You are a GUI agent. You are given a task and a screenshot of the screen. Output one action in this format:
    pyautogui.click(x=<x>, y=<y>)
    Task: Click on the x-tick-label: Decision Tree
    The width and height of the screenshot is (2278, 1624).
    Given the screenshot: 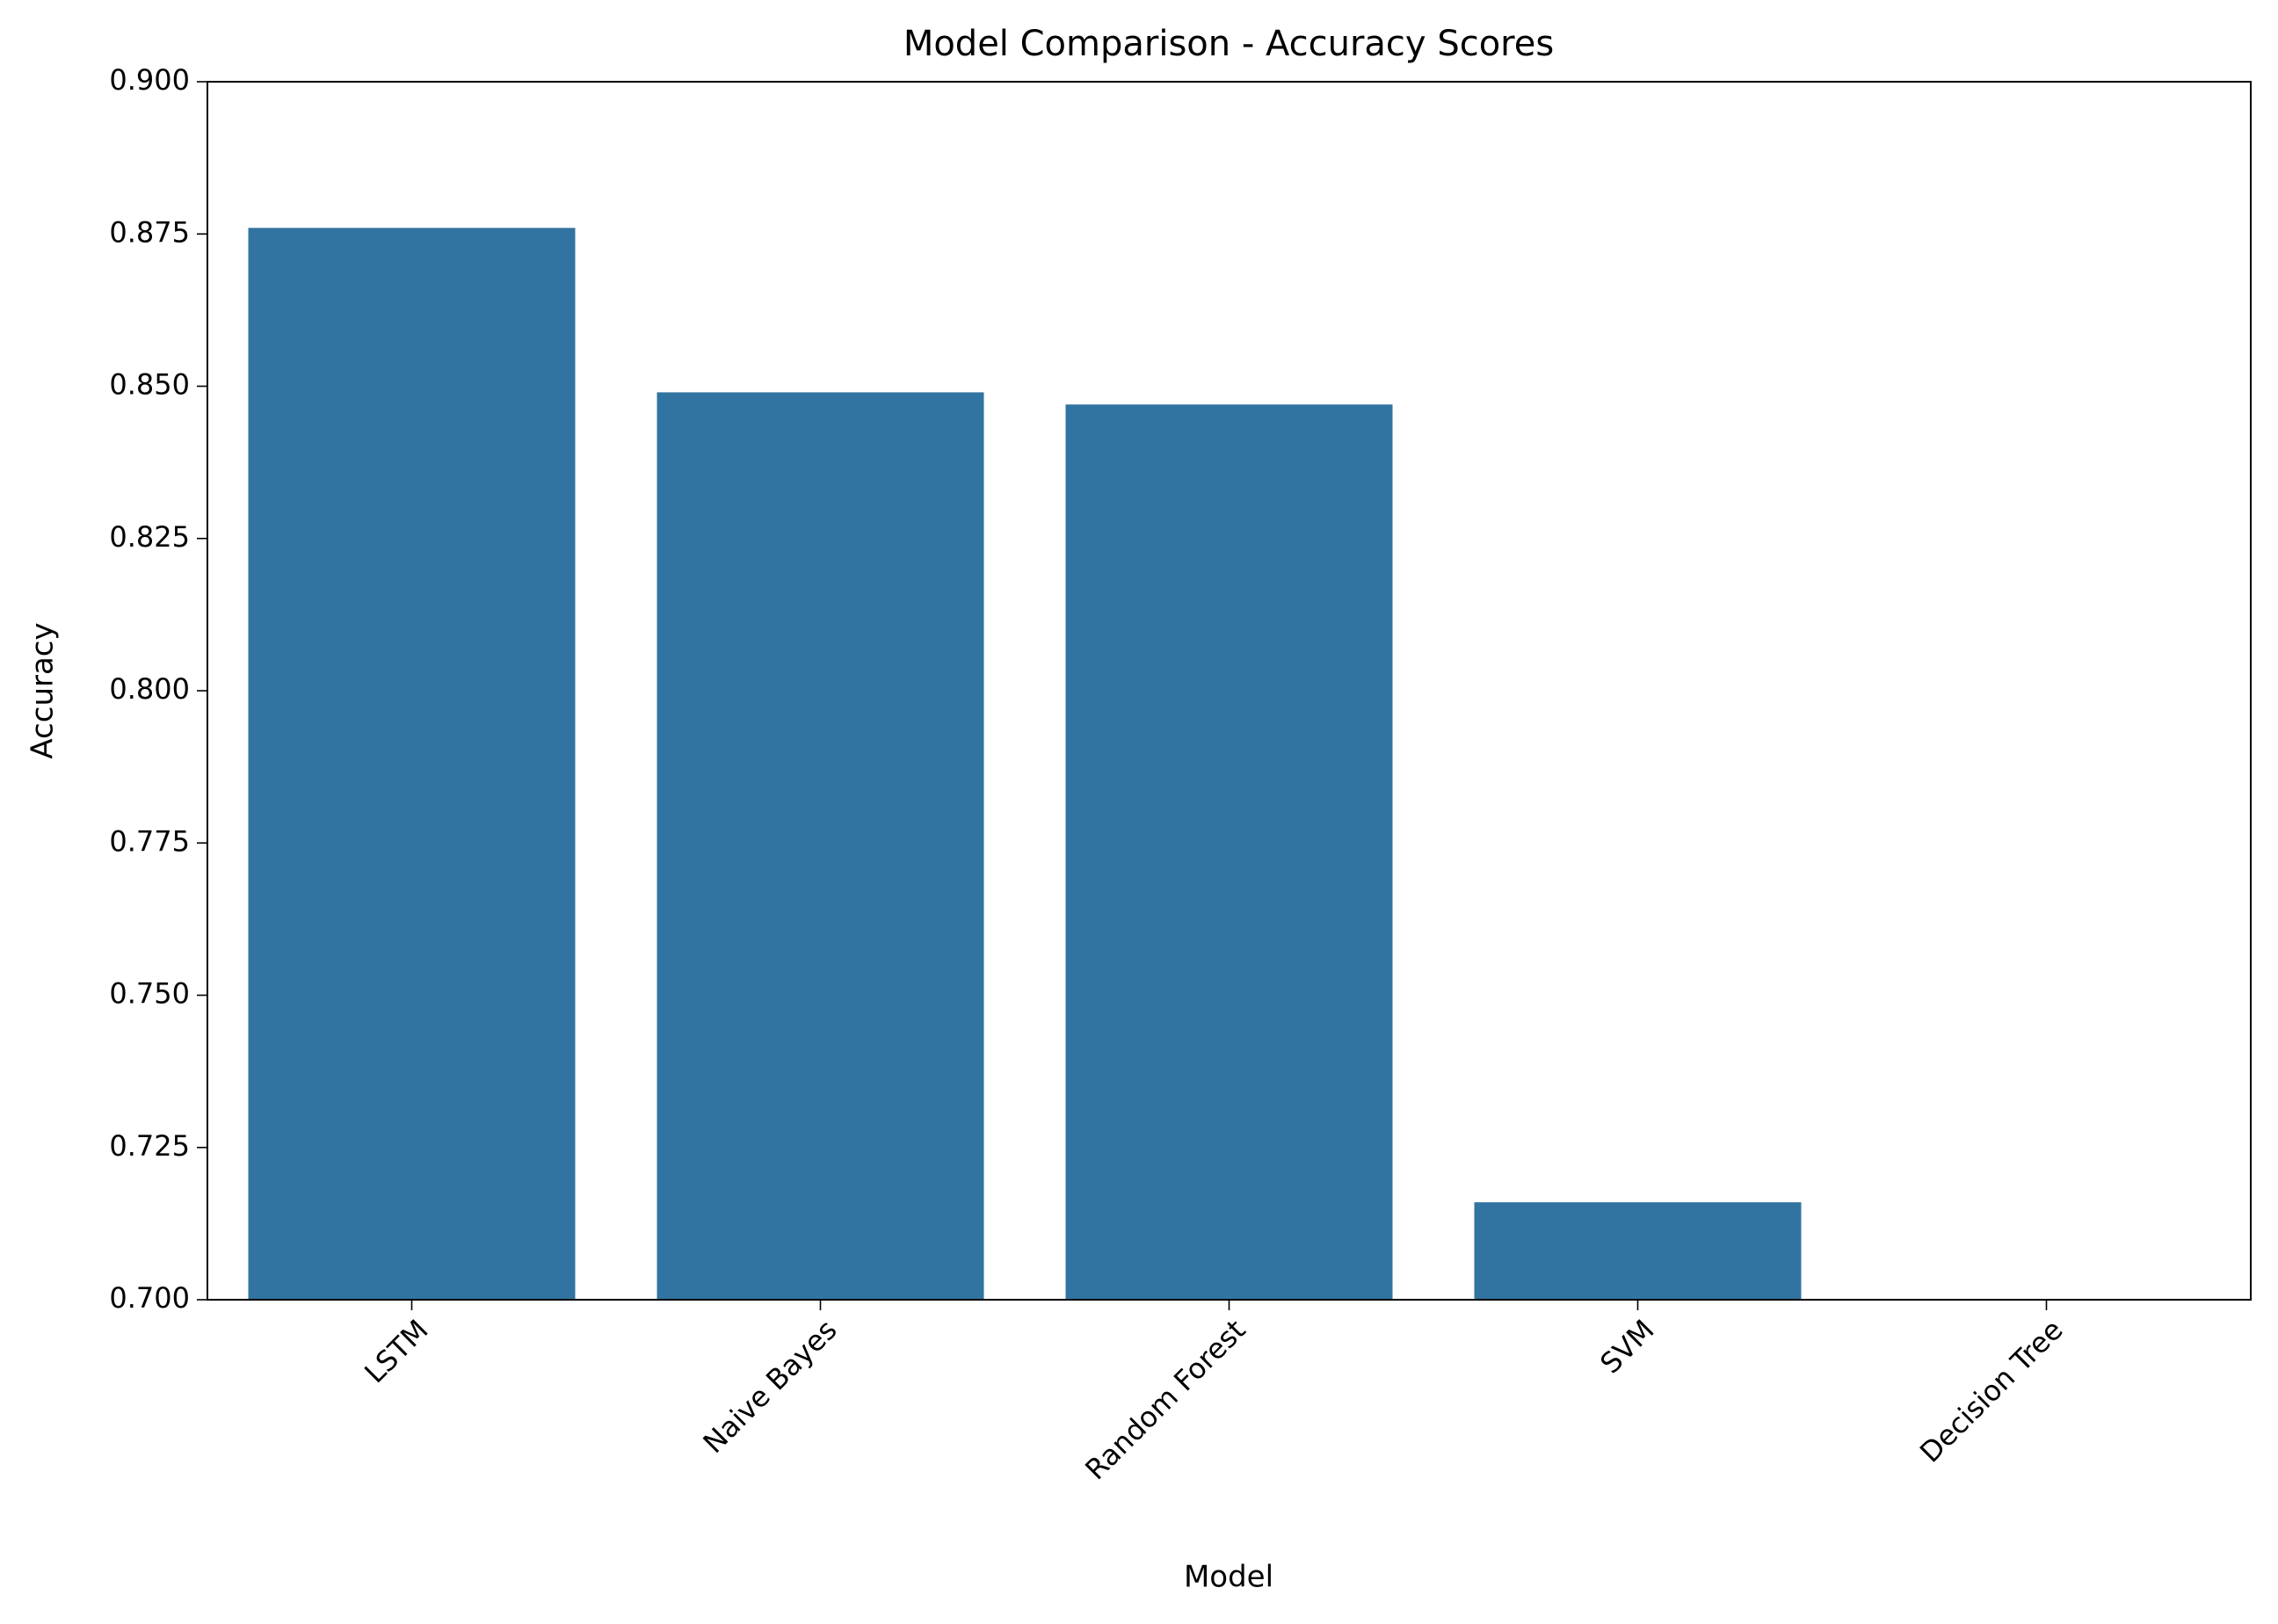 What is the action you would take?
    pyautogui.click(x=1991, y=1391)
    